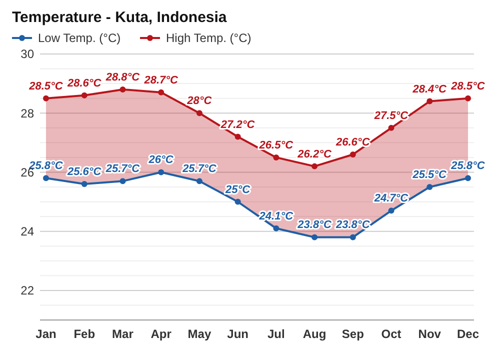  Describe the element at coordinates (199, 101) in the screenshot. I see `data-label: 28°C` at that location.